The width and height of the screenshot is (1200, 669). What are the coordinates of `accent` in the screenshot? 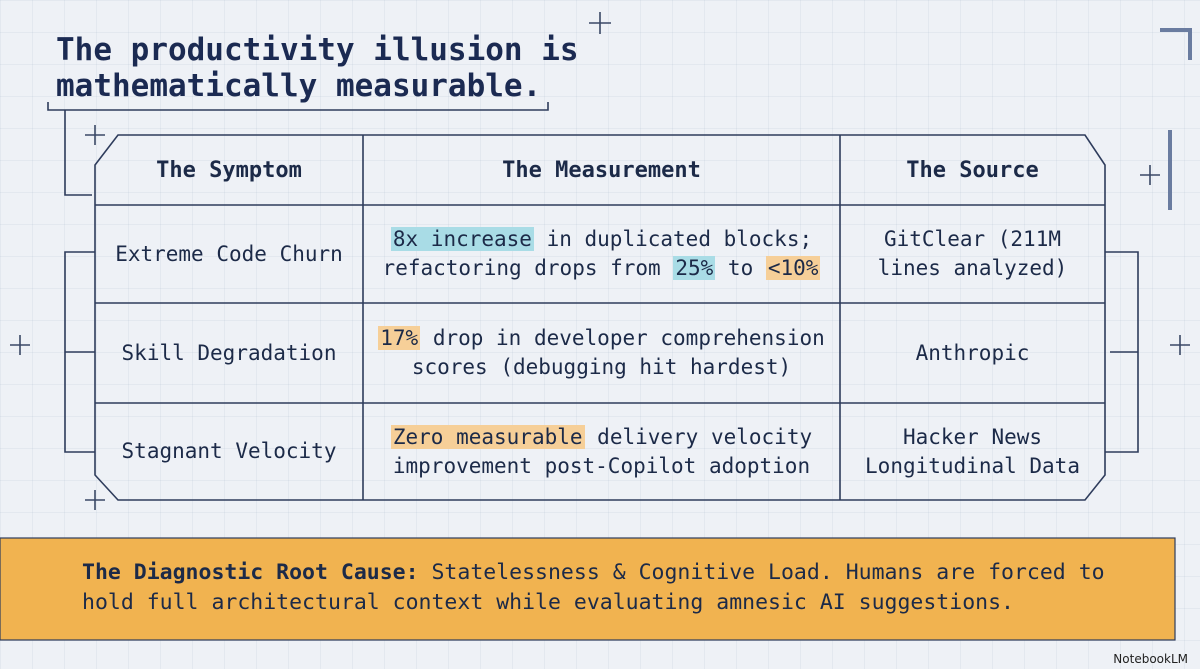 It's located at (1176, 119).